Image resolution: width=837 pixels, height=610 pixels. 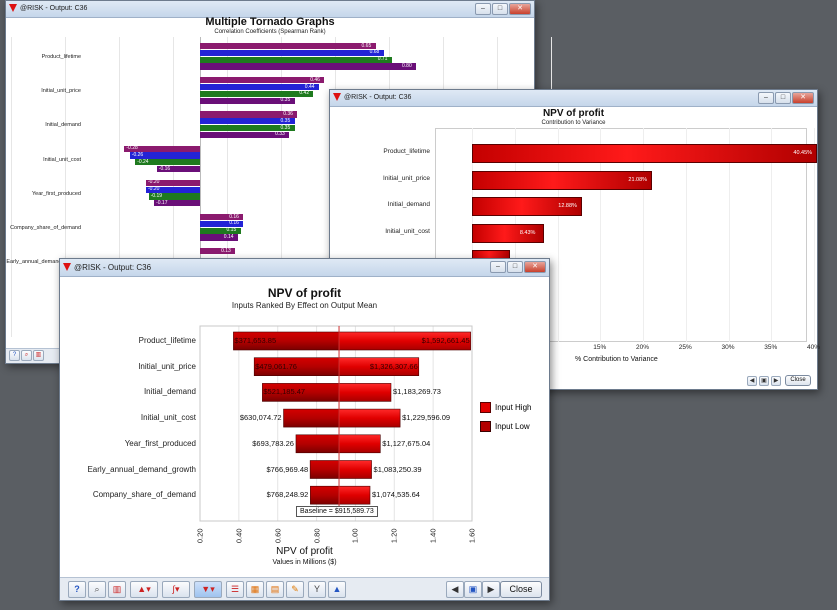 What do you see at coordinates (304, 305) in the screenshot?
I see `chart-subtitle: Inputs Ranked By Effect on Output Mean` at bounding box center [304, 305].